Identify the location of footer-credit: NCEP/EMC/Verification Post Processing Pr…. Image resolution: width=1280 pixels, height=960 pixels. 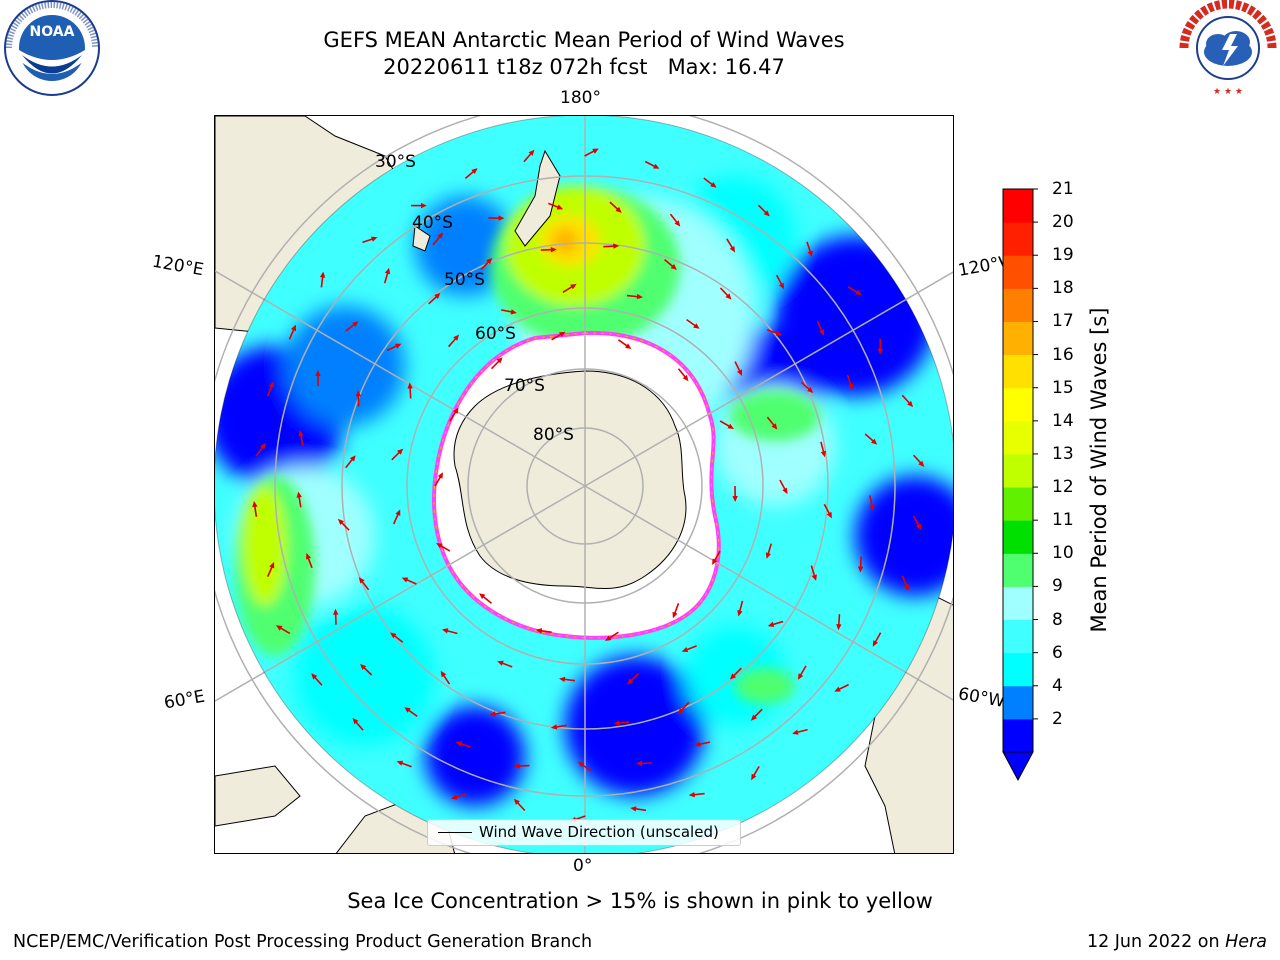
(303, 942).